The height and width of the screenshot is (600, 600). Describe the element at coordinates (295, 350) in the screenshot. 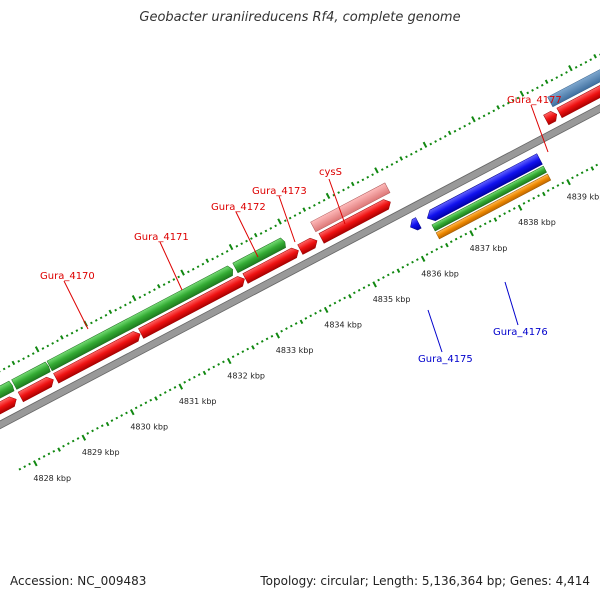

I see `kbp-label: 4833 kbp` at that location.